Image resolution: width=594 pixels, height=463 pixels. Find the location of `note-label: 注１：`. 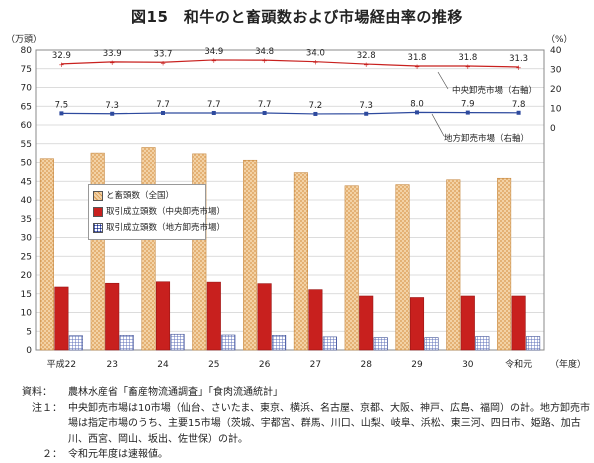

note-label: 注１： is located at coordinates (47, 408).